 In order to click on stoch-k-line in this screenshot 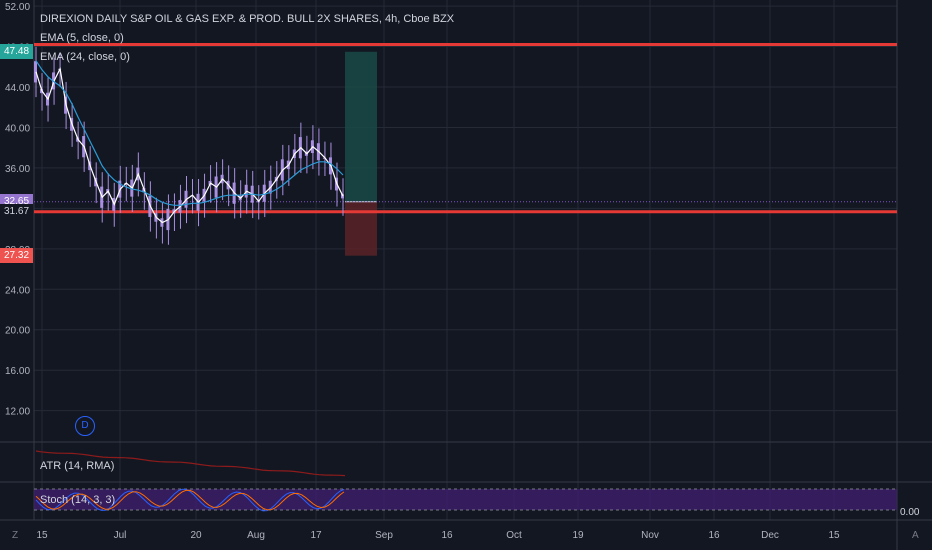, I will do `click(190, 500)`.